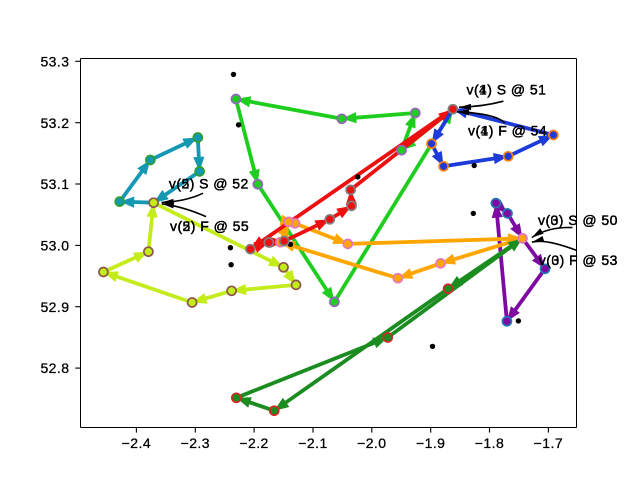  I want to click on svg-text: v(5) S @ 52, so click(209, 184).